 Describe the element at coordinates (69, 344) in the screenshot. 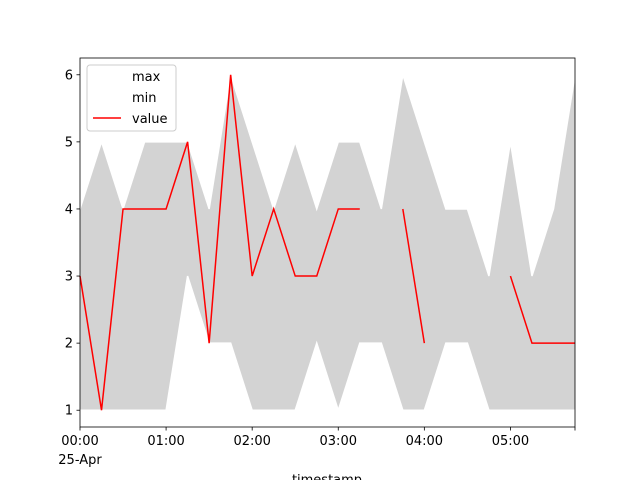

I see `y-tick-label: 2` at that location.